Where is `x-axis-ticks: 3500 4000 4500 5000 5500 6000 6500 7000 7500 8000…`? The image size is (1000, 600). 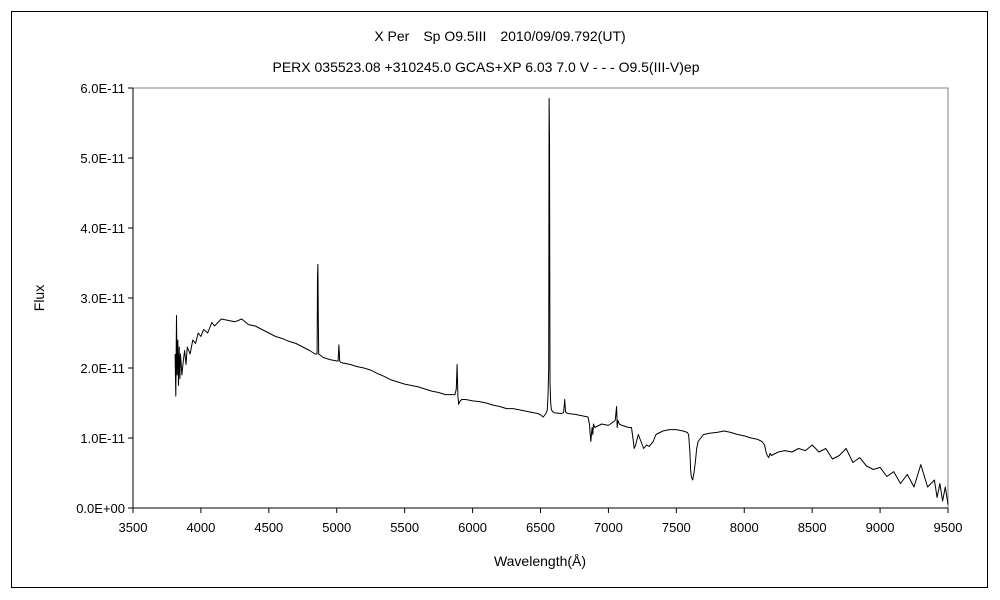
x-axis-ticks: 3500 4000 4500 5000 5500 6000 6500 7000 7500 8000… is located at coordinates (541, 521).